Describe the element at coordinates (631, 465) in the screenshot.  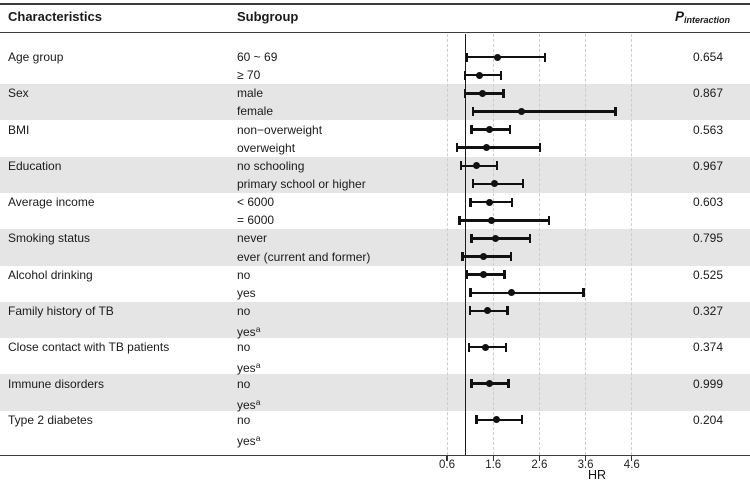
I see `axis-tick-label: 4.6` at that location.